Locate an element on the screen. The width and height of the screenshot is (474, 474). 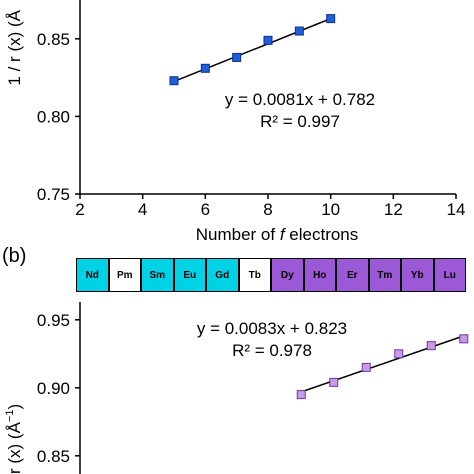
panel-b-y-tick-label: 0.95 is located at coordinates (53, 320).